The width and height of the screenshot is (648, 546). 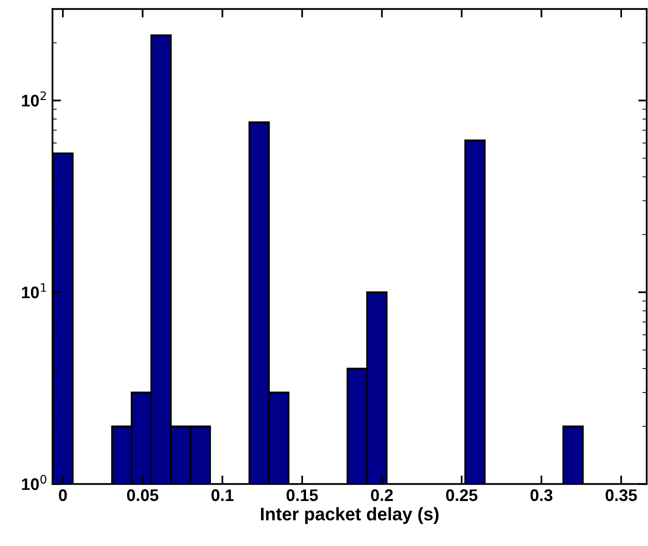 I want to click on x-axis-title: Inter packet delay (s), so click(x=350, y=515).